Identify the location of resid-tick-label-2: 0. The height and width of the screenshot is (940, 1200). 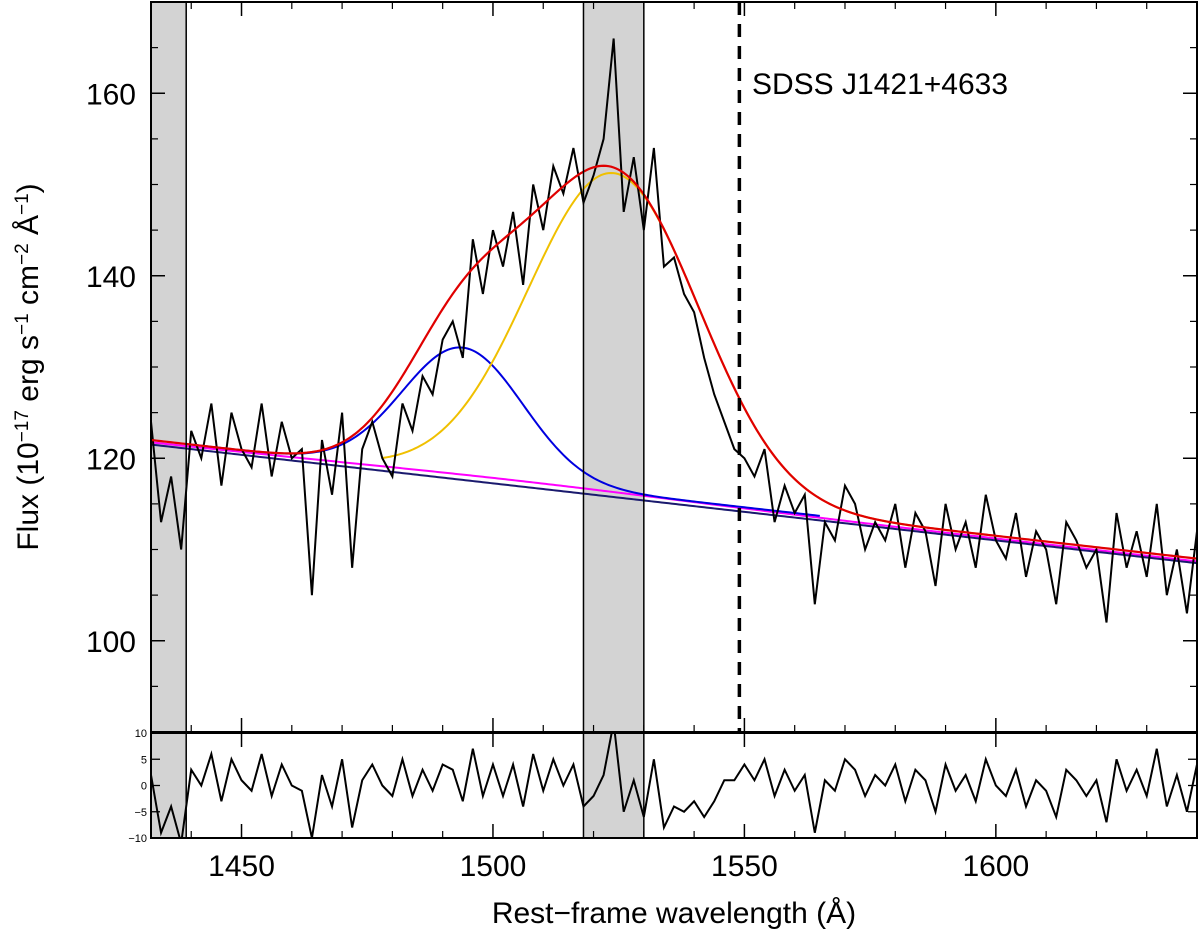
(144, 787).